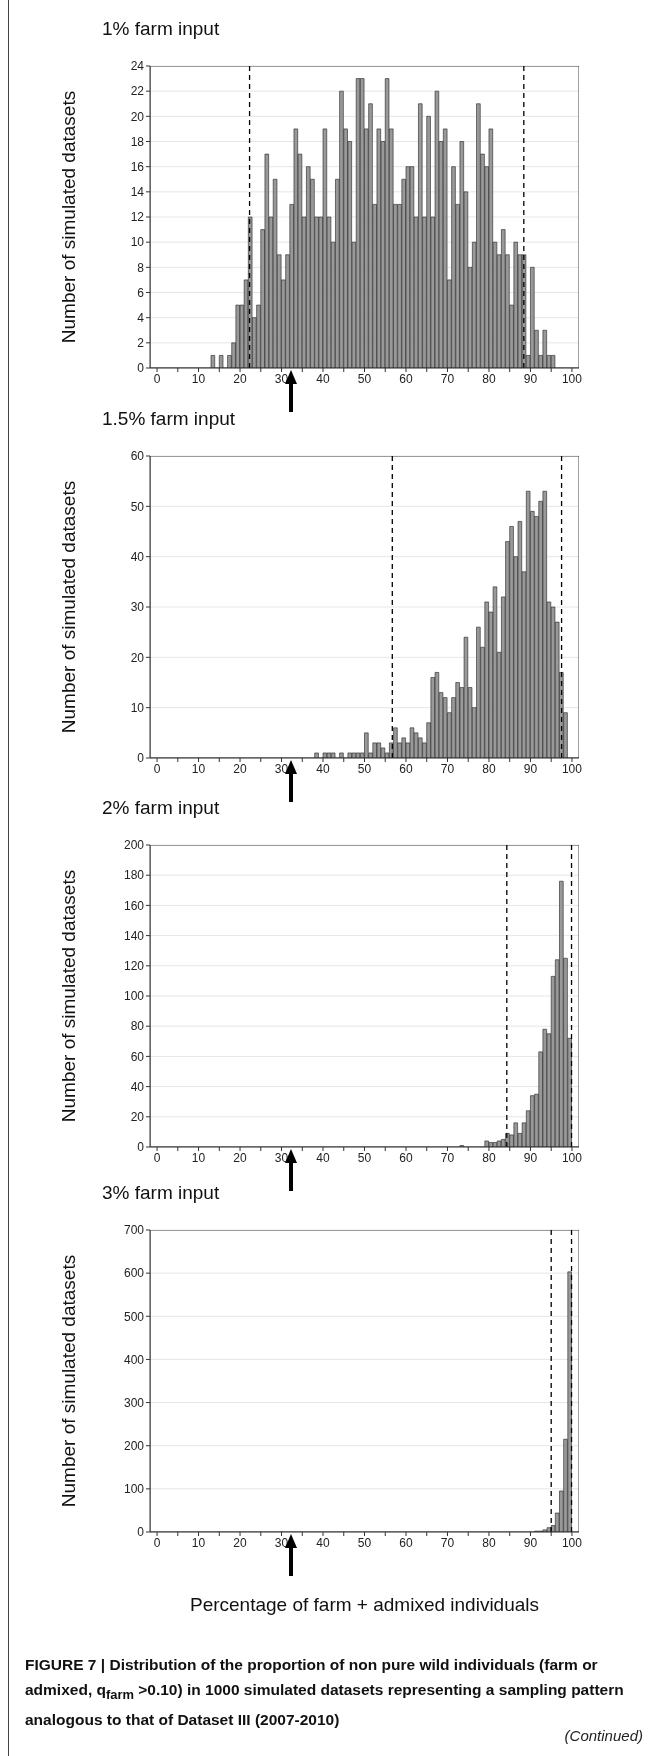 The height and width of the screenshot is (1756, 663). I want to click on text: (Continued), so click(603, 1735).